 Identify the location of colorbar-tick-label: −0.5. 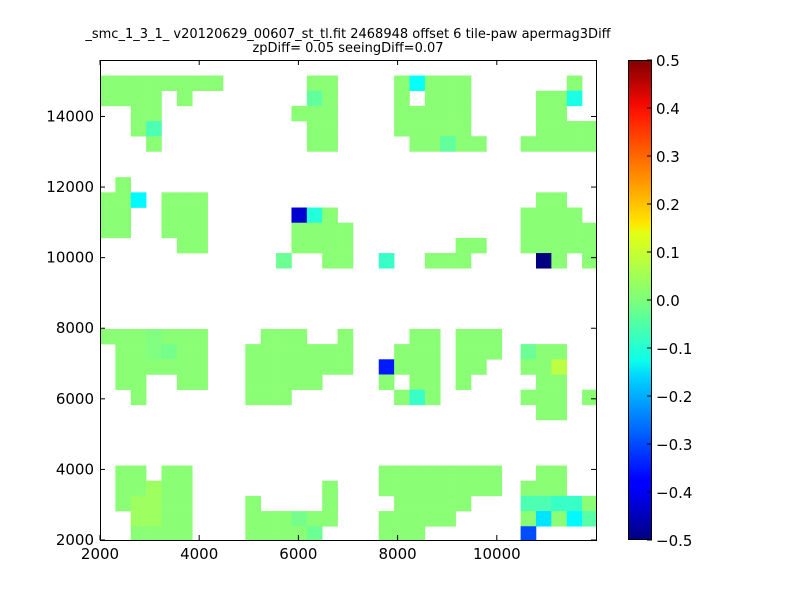
(674, 541).